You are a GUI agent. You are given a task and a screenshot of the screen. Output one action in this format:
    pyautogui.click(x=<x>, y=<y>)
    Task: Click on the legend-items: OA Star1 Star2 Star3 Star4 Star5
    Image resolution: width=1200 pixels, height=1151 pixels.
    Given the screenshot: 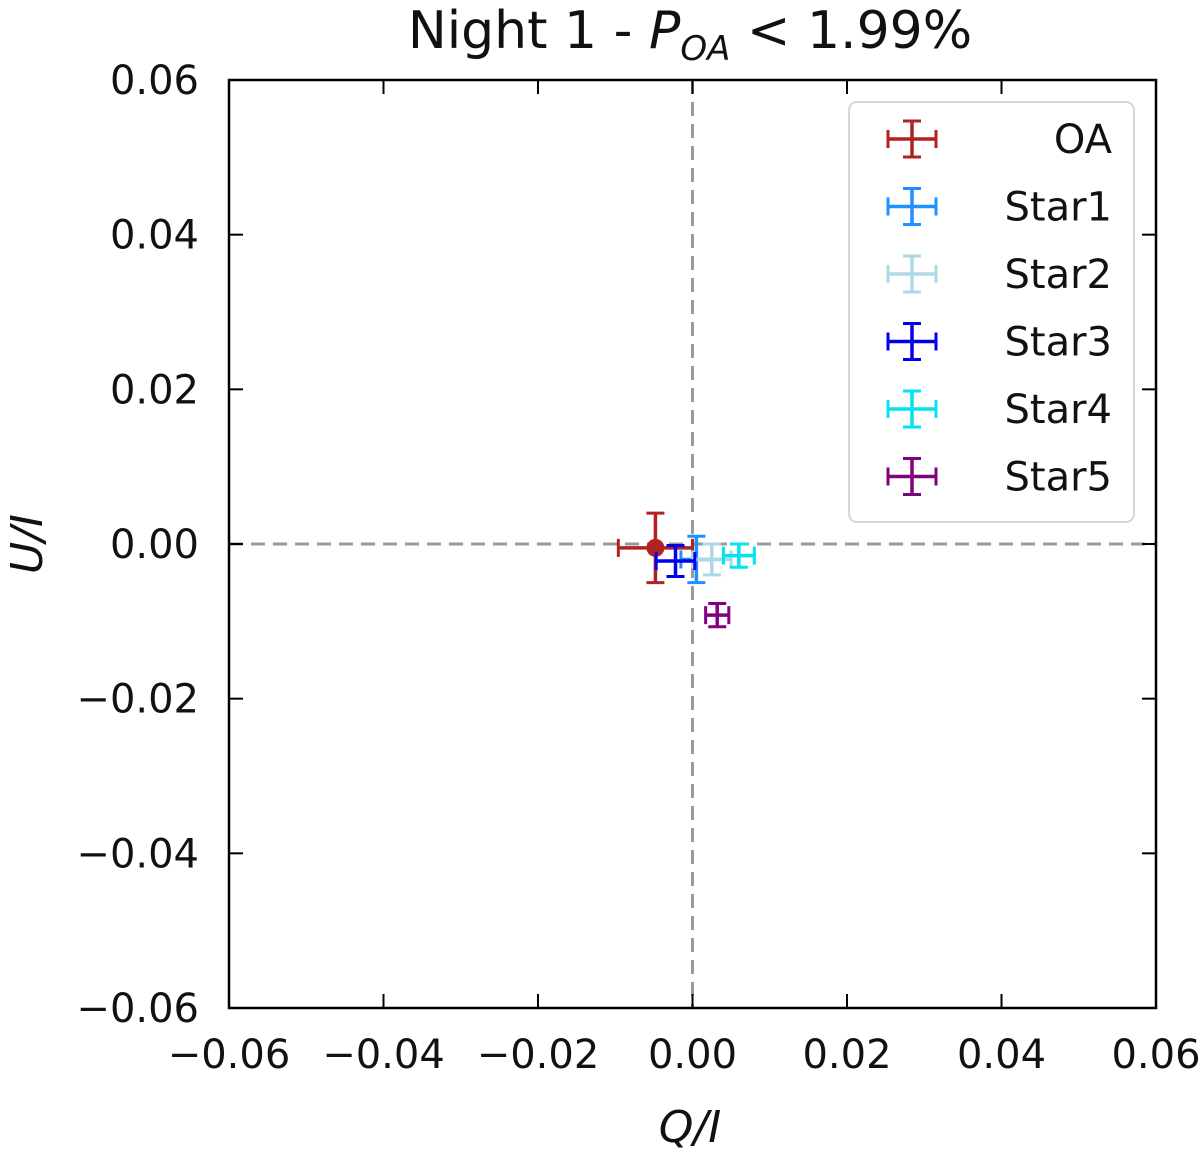 What is the action you would take?
    pyautogui.click(x=999, y=309)
    